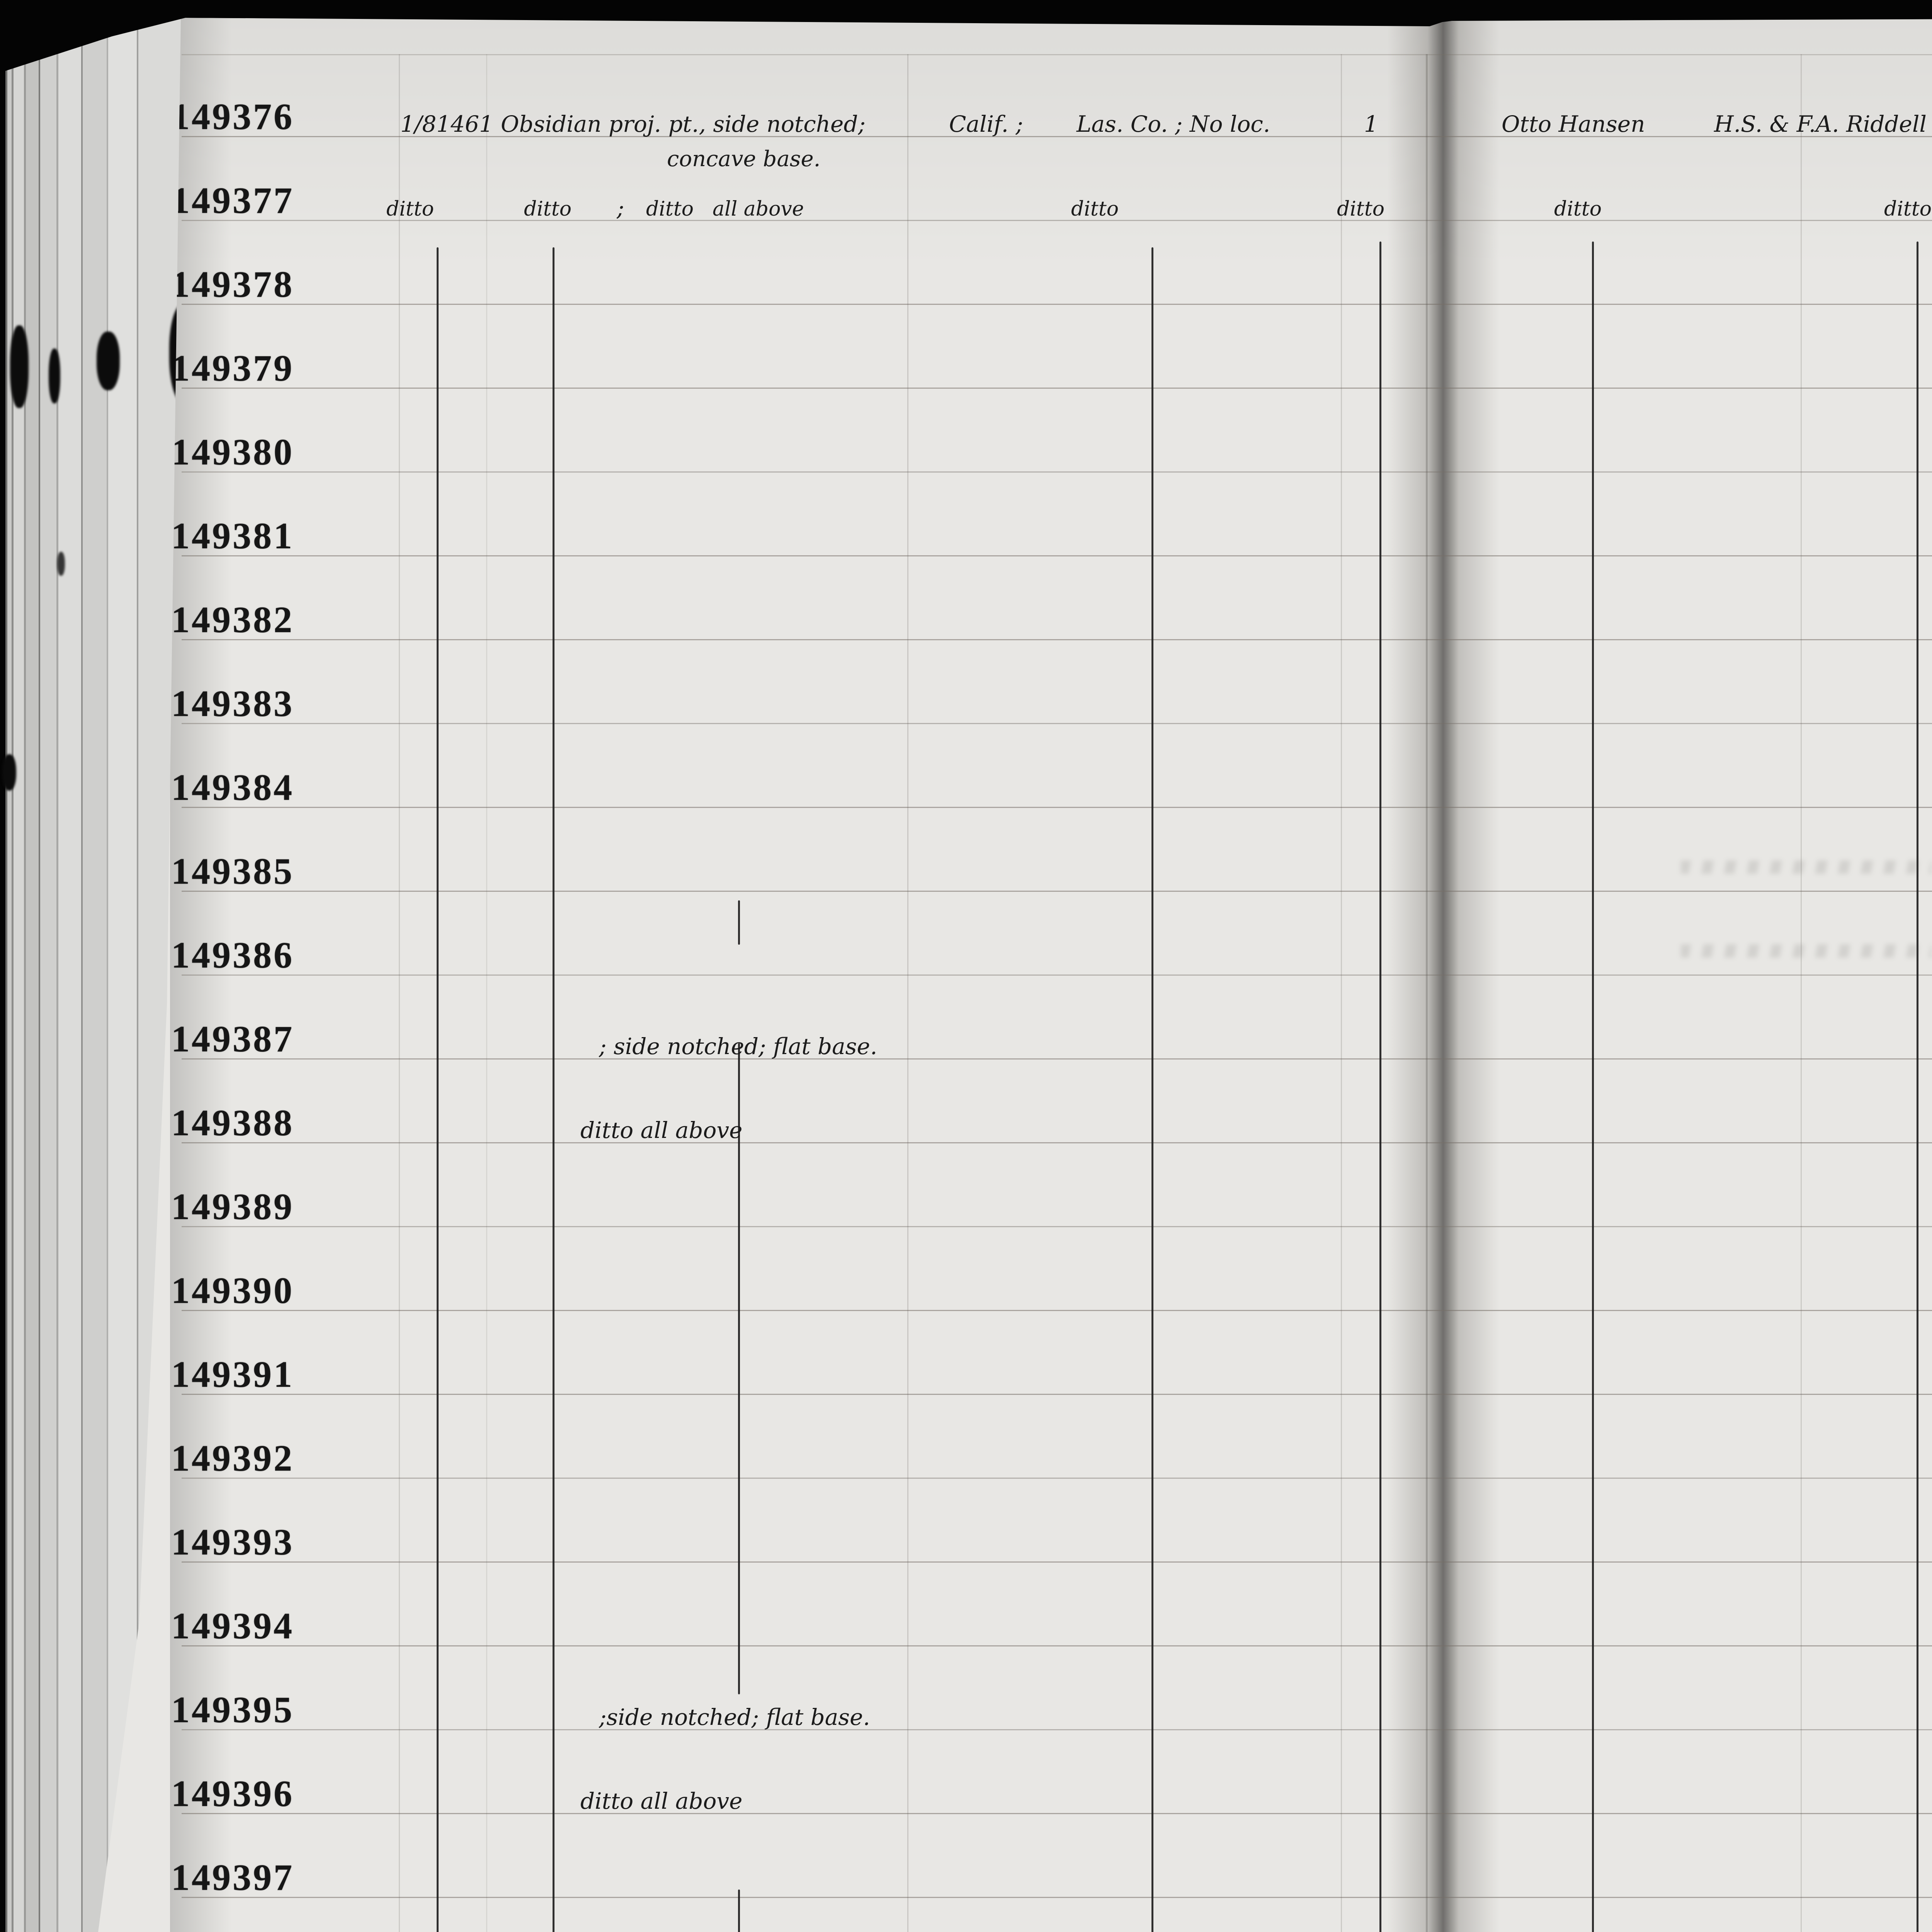  Describe the element at coordinates (999, 617) in the screenshot. I see `ledger-row: 149382″149382` at that location.